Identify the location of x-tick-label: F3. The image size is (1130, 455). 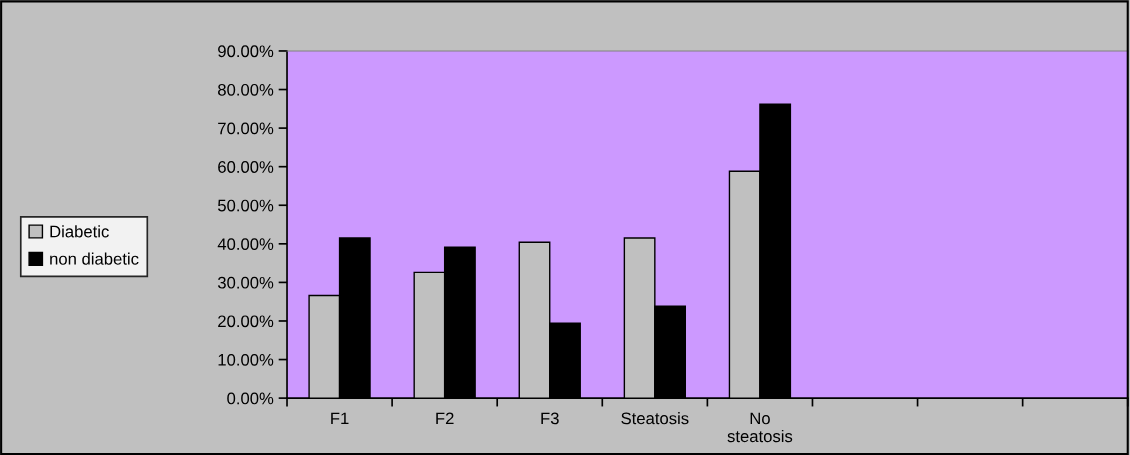
(550, 418).